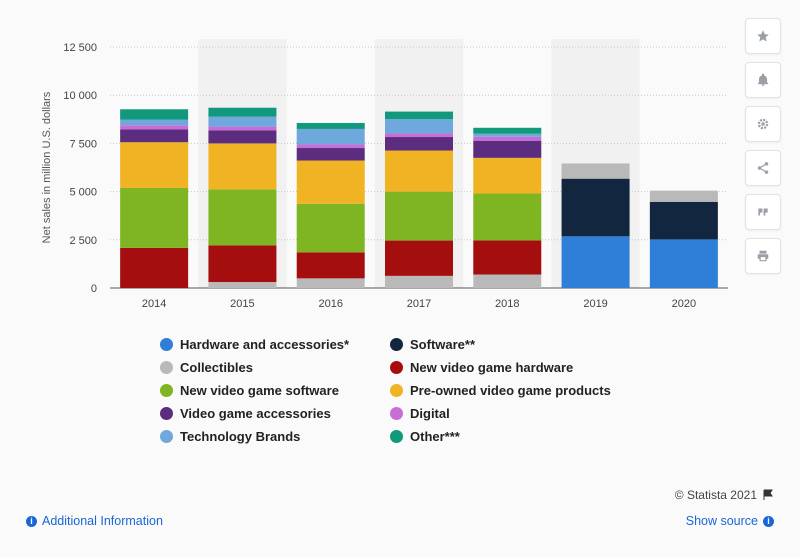 The width and height of the screenshot is (800, 557). I want to click on additional-information-label: Additional Information, so click(102, 521).